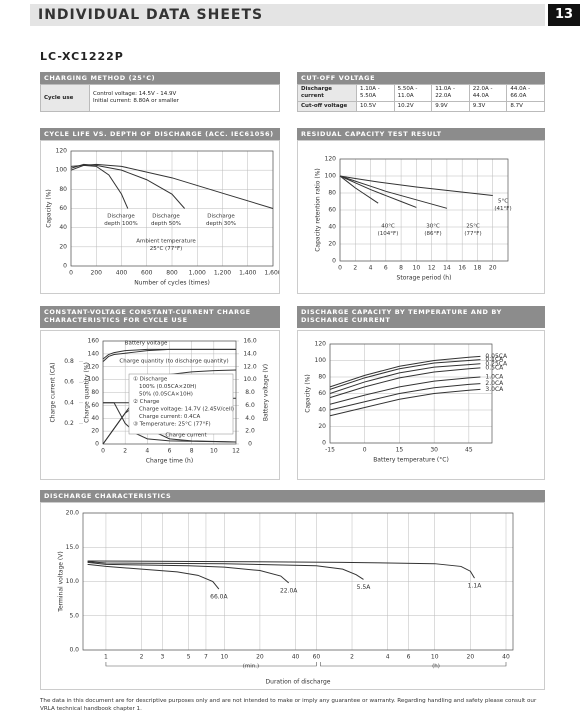  What do you see at coordinates (327, 106) in the screenshot?
I see `cell: Cut-off voltage` at bounding box center [327, 106].